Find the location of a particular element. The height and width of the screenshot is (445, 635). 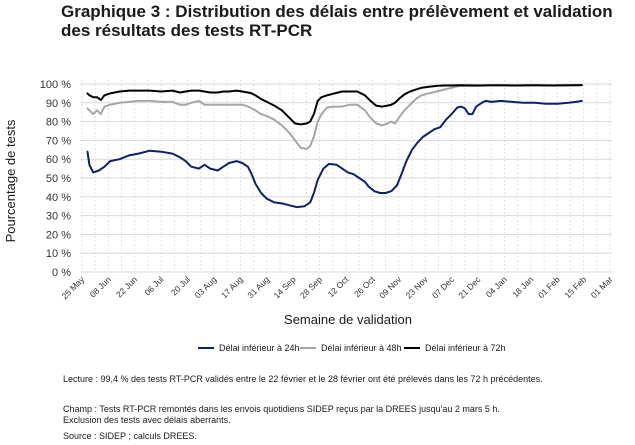

x-tick-label: 08 Jun is located at coordinates (100, 286).